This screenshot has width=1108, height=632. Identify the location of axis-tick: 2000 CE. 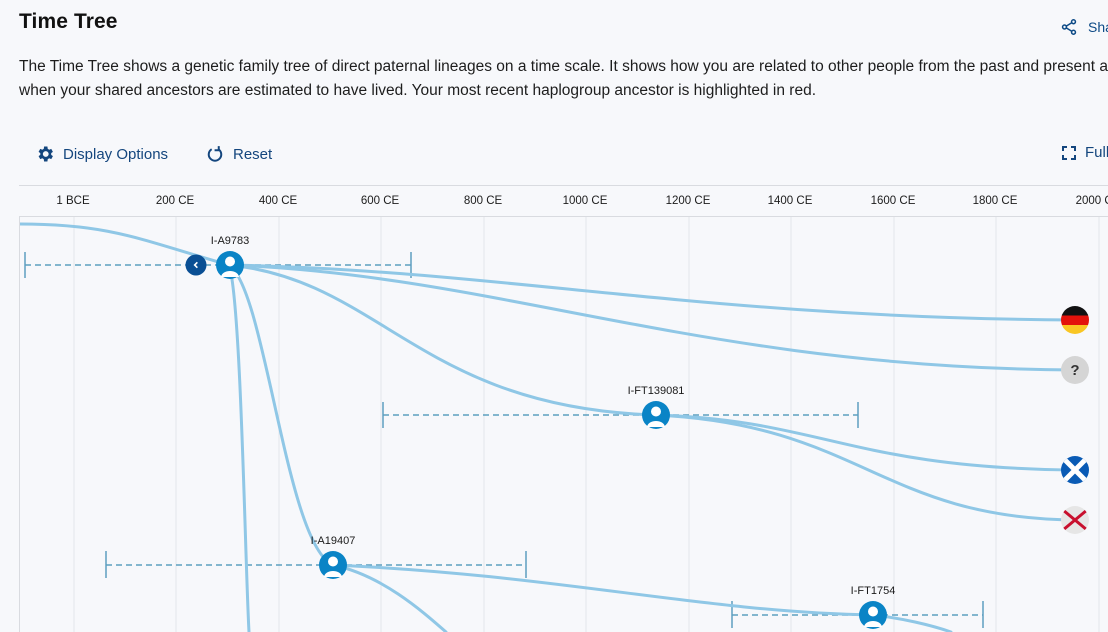
(1091, 201).